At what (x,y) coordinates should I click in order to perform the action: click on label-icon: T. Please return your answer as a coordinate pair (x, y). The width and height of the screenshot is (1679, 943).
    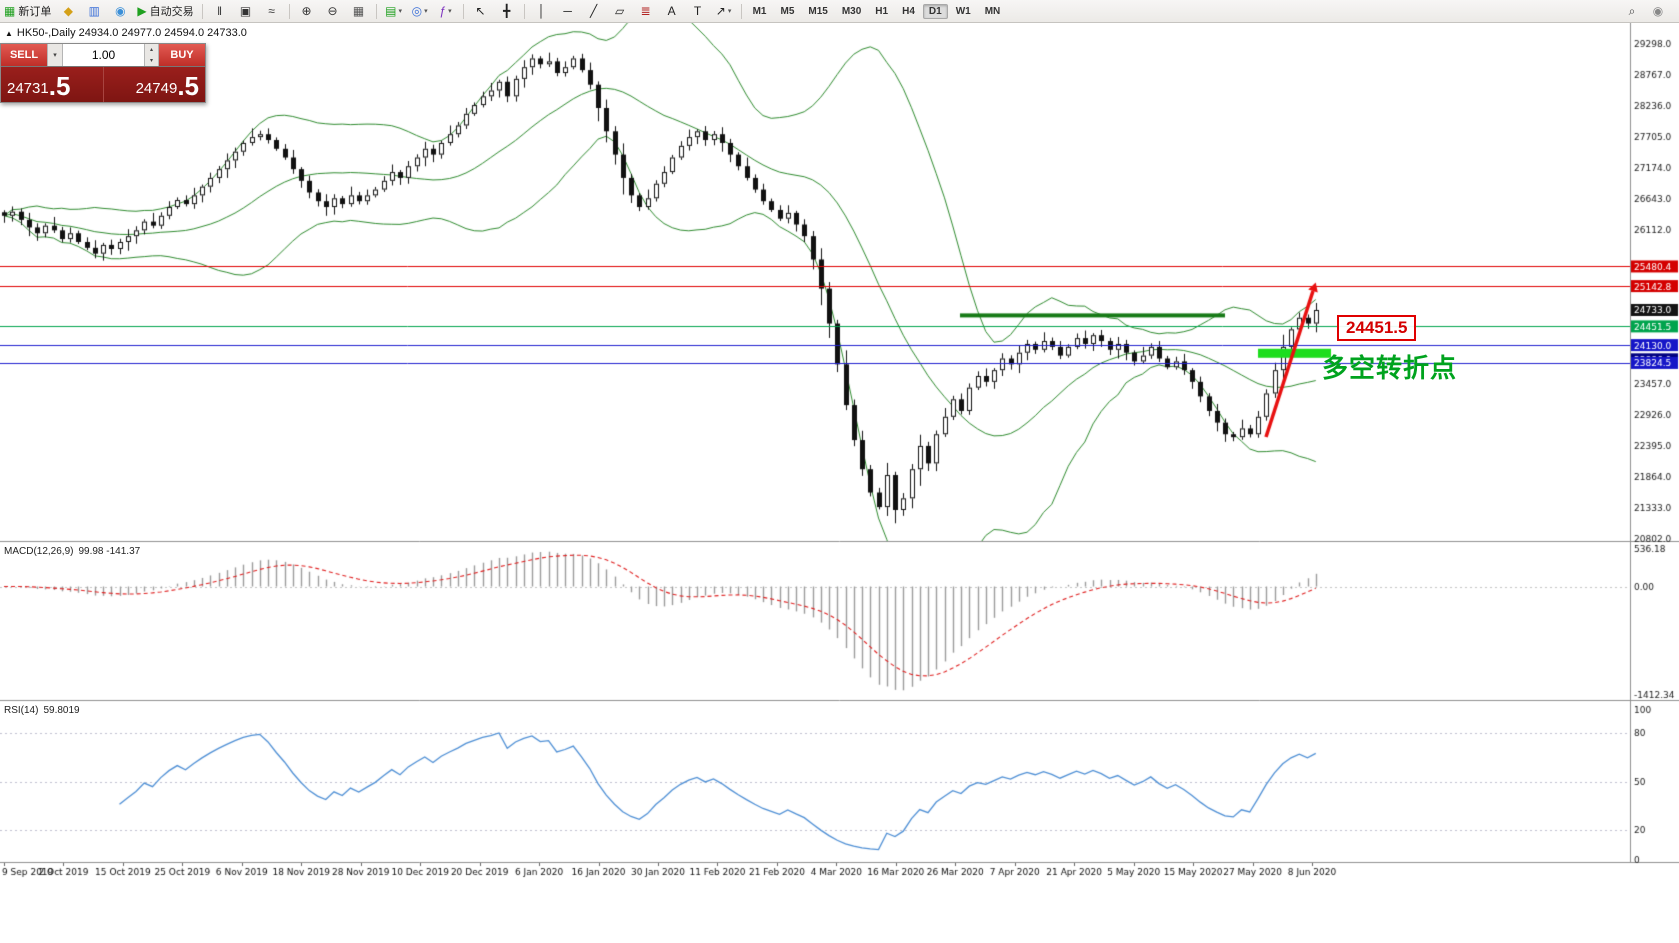
    Looking at the image, I should click on (698, 11).